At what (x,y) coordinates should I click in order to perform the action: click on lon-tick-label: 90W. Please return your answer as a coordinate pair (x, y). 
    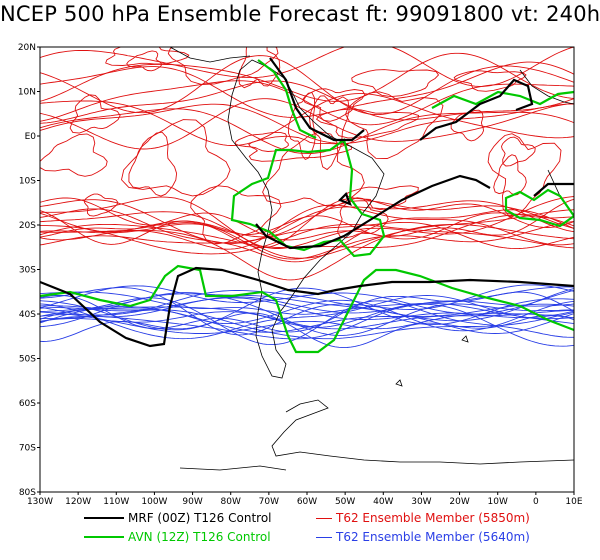
    Looking at the image, I should click on (192, 502).